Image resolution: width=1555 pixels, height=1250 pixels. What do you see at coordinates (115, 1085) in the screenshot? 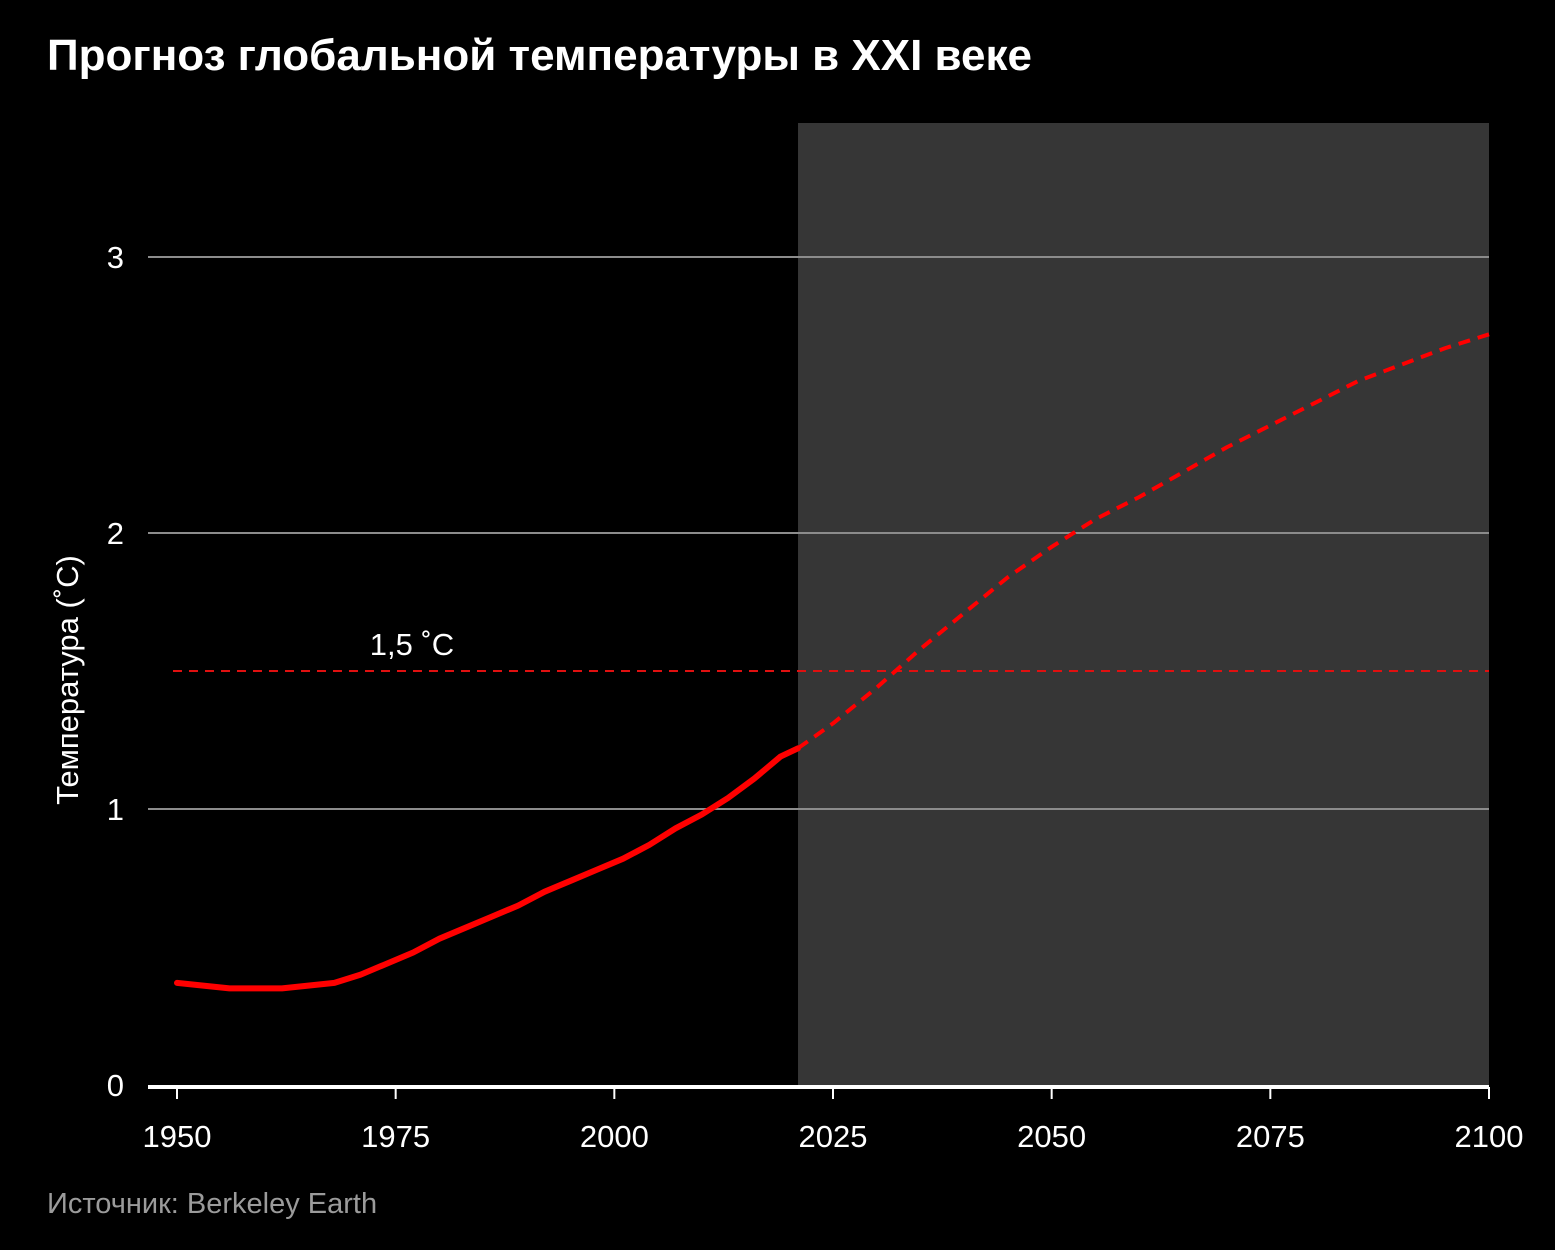
I see `y-tick-label-0: 0` at bounding box center [115, 1085].